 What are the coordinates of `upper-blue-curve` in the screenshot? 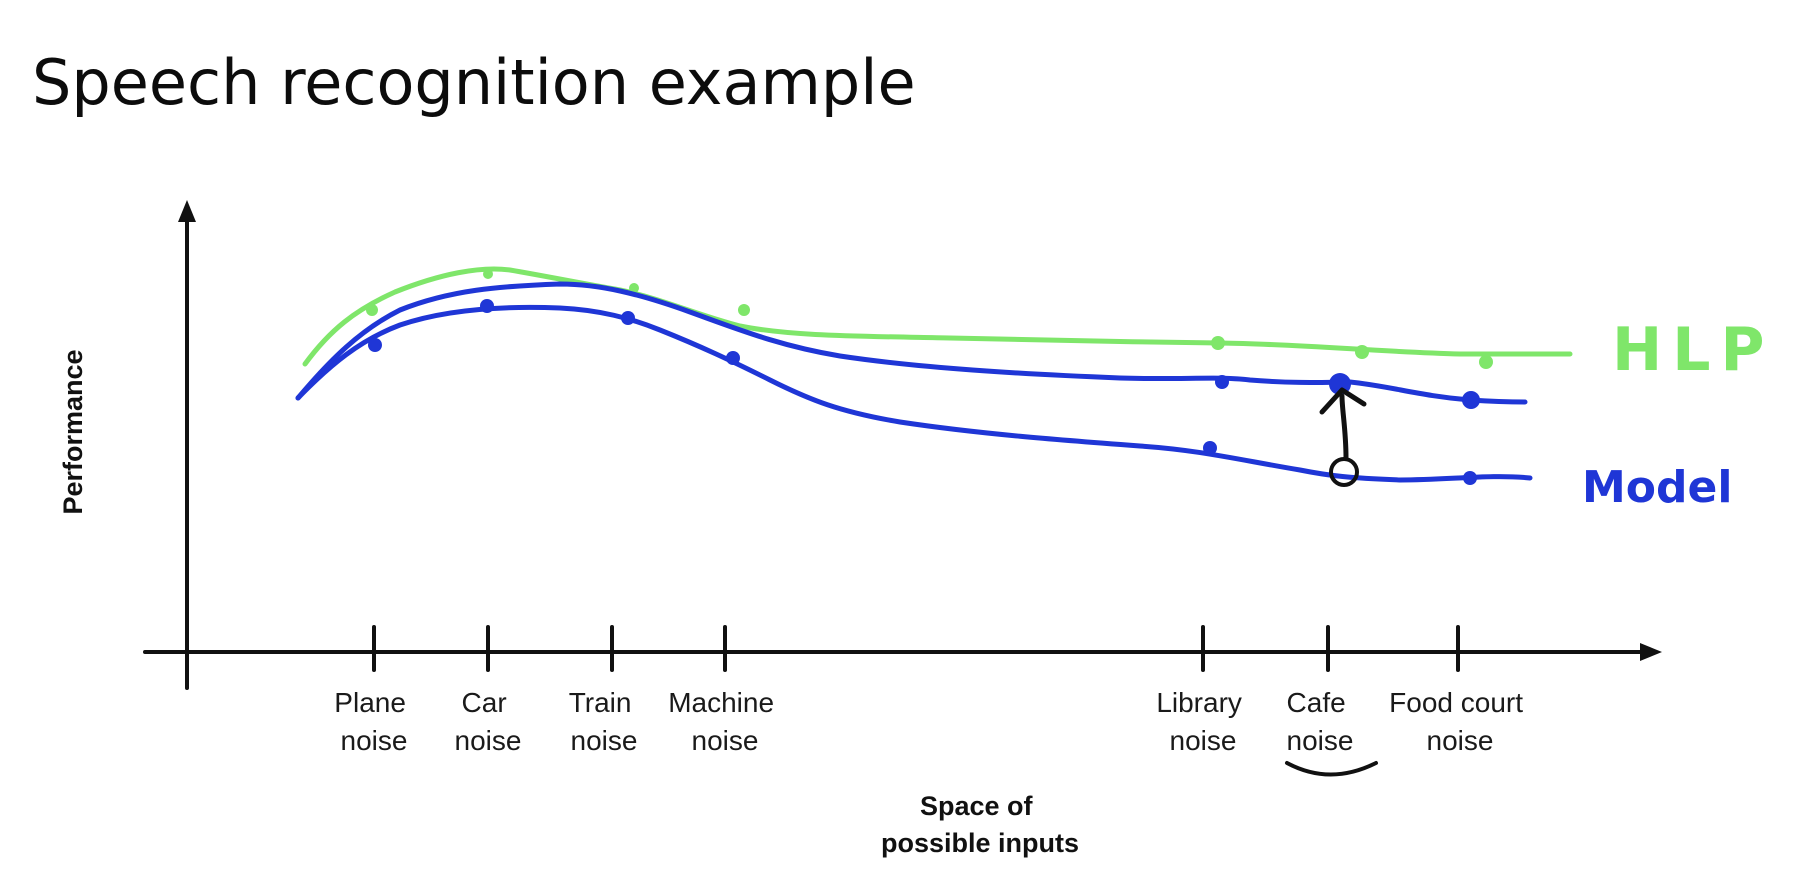 It's located at (911, 343).